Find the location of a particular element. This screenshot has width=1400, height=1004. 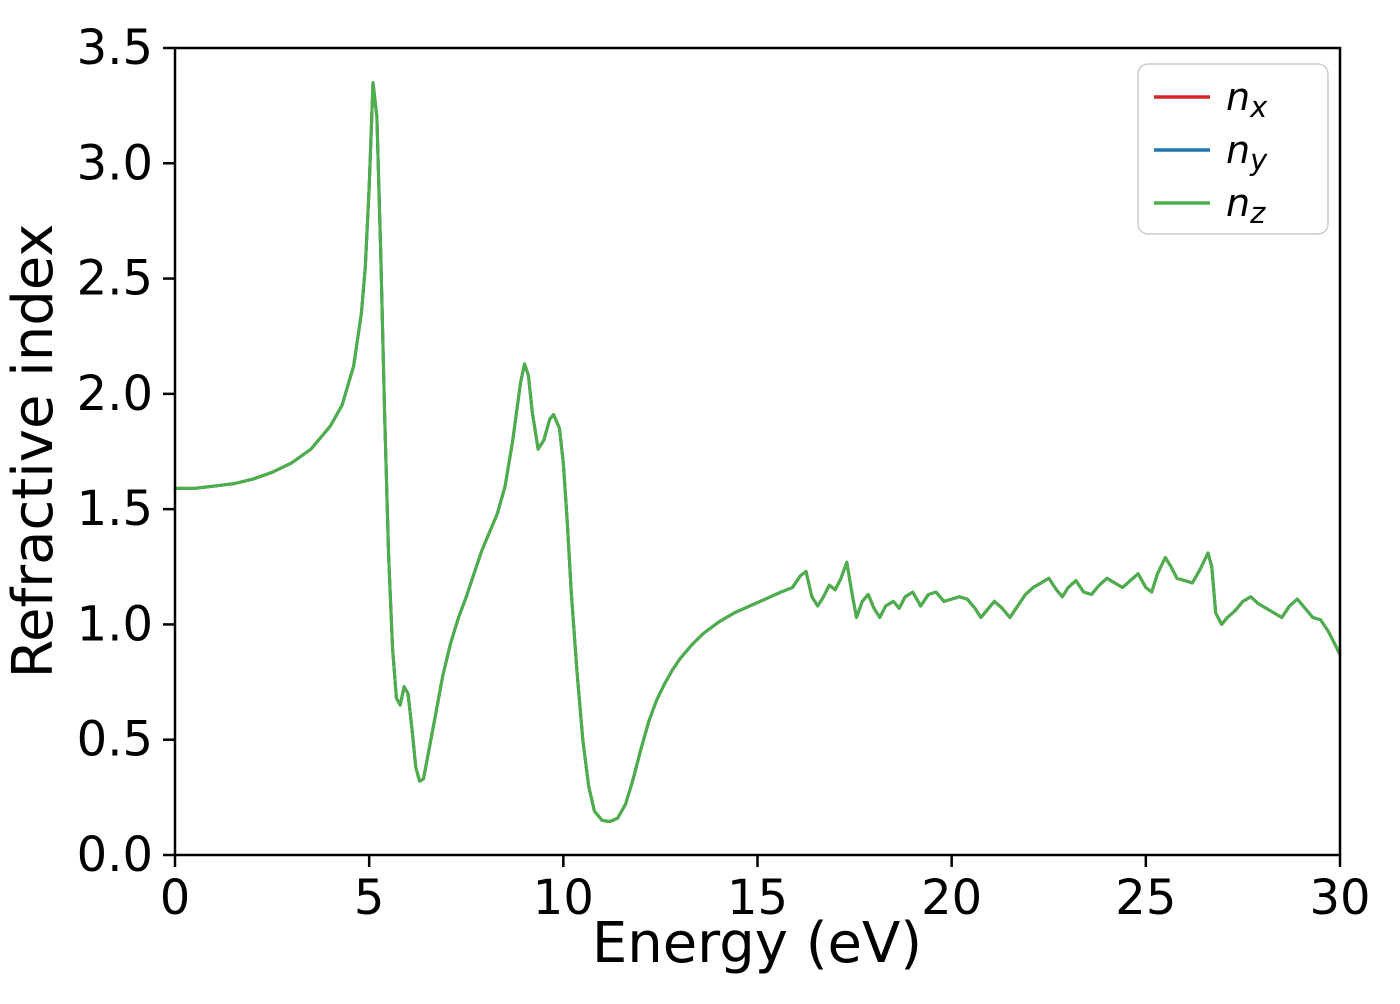

x-tick-label: 25 is located at coordinates (1145, 898).